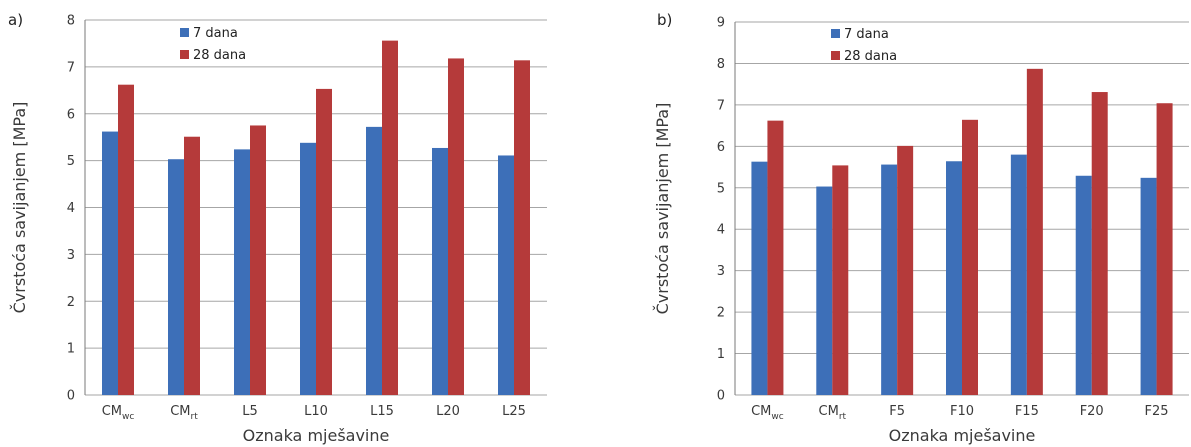 The height and width of the screenshot is (447, 1191). I want to click on x-tick-label: F20, so click(1092, 411).